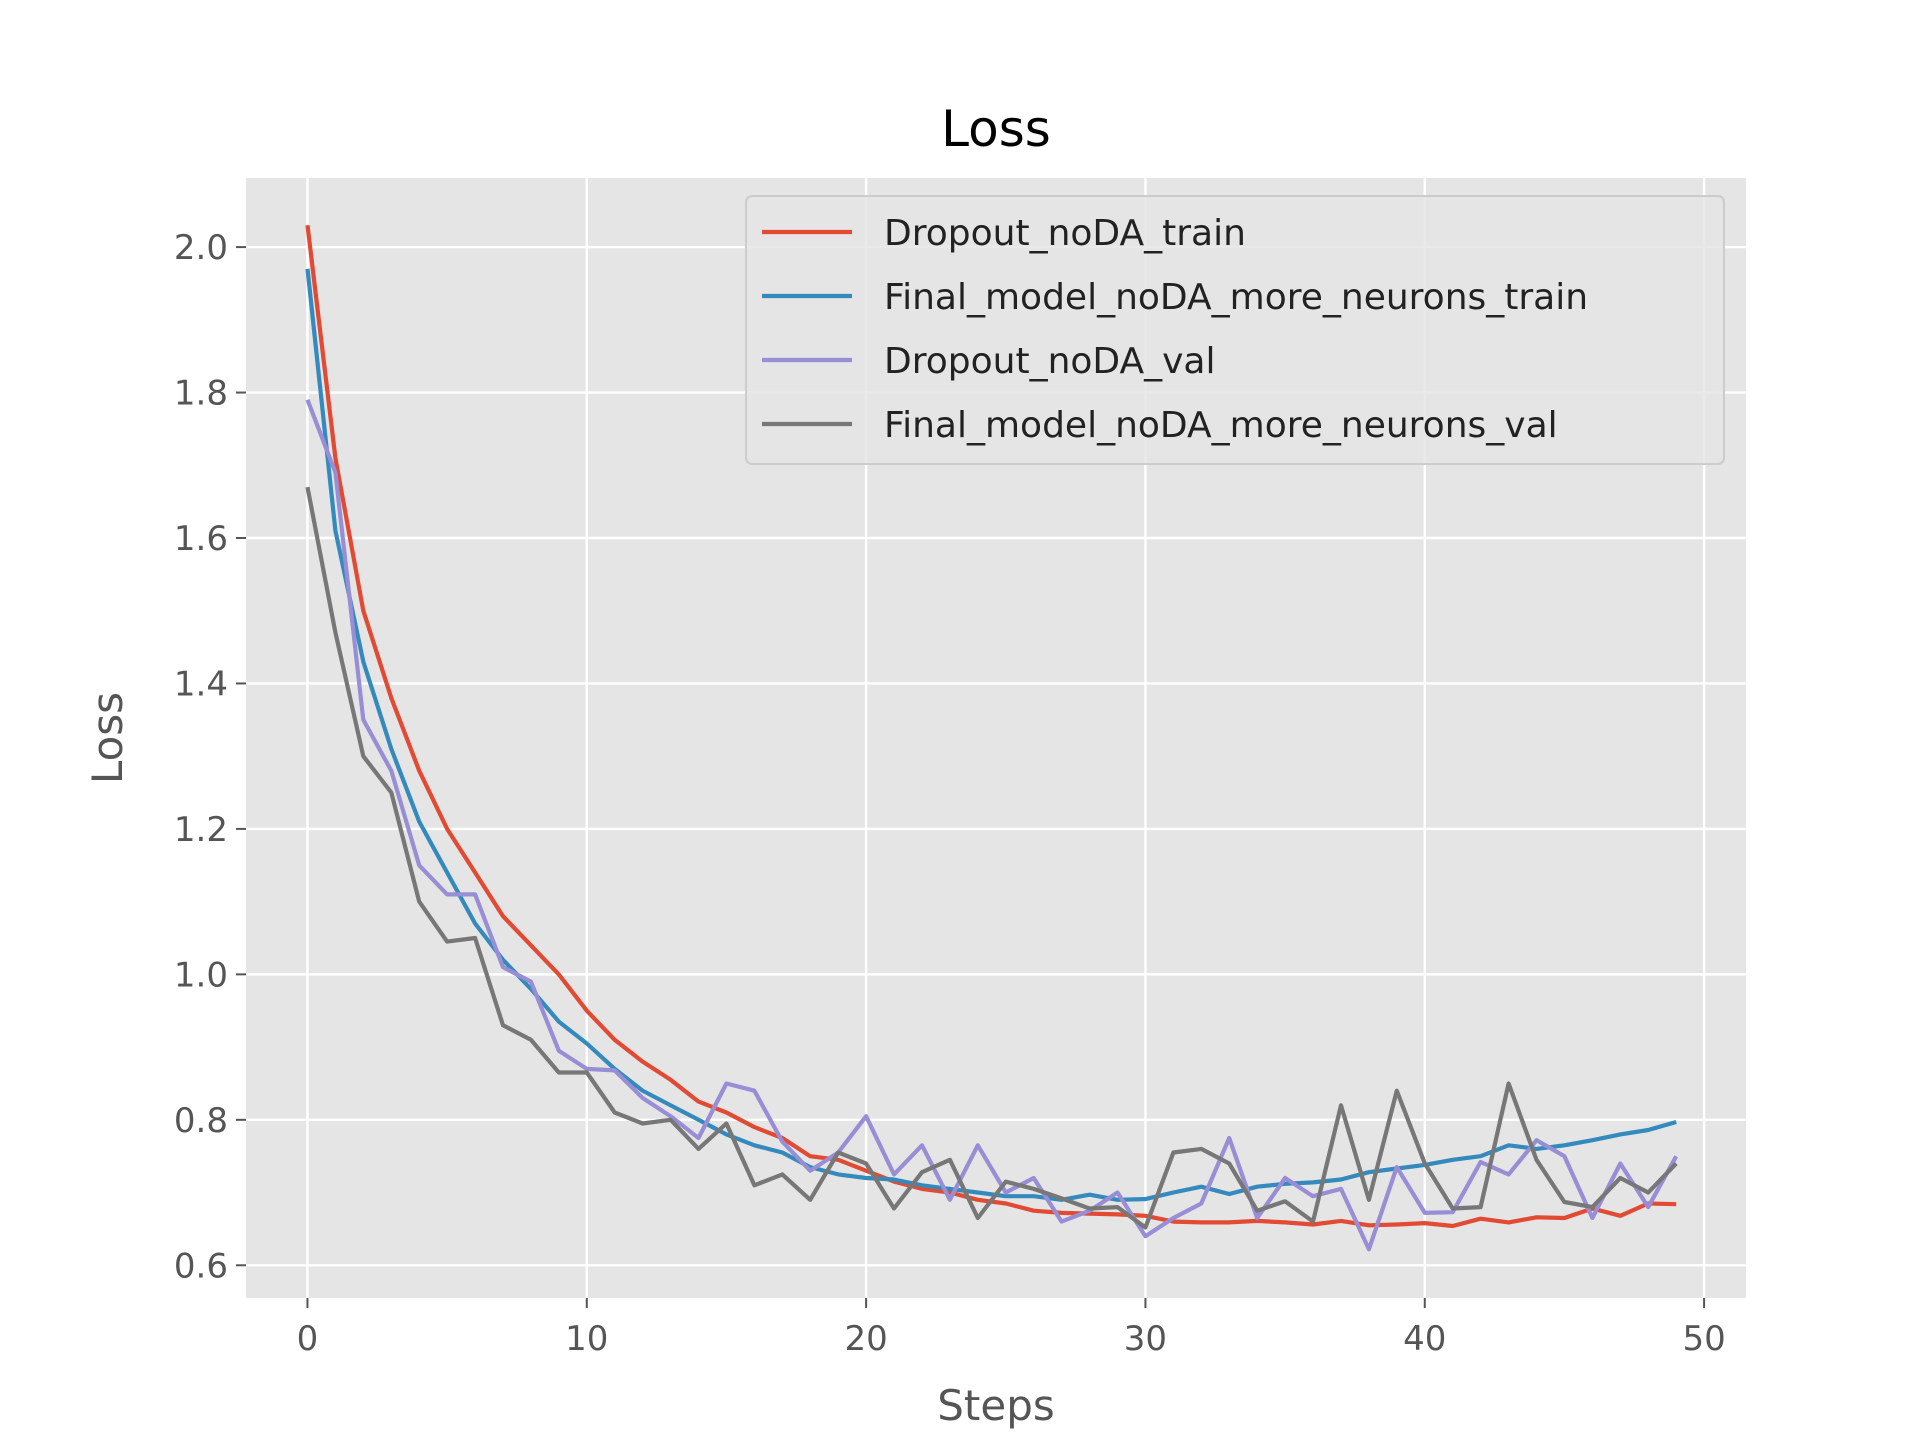 This screenshot has width=1920, height=1440. I want to click on y-tick-label: 2.0, so click(201, 248).